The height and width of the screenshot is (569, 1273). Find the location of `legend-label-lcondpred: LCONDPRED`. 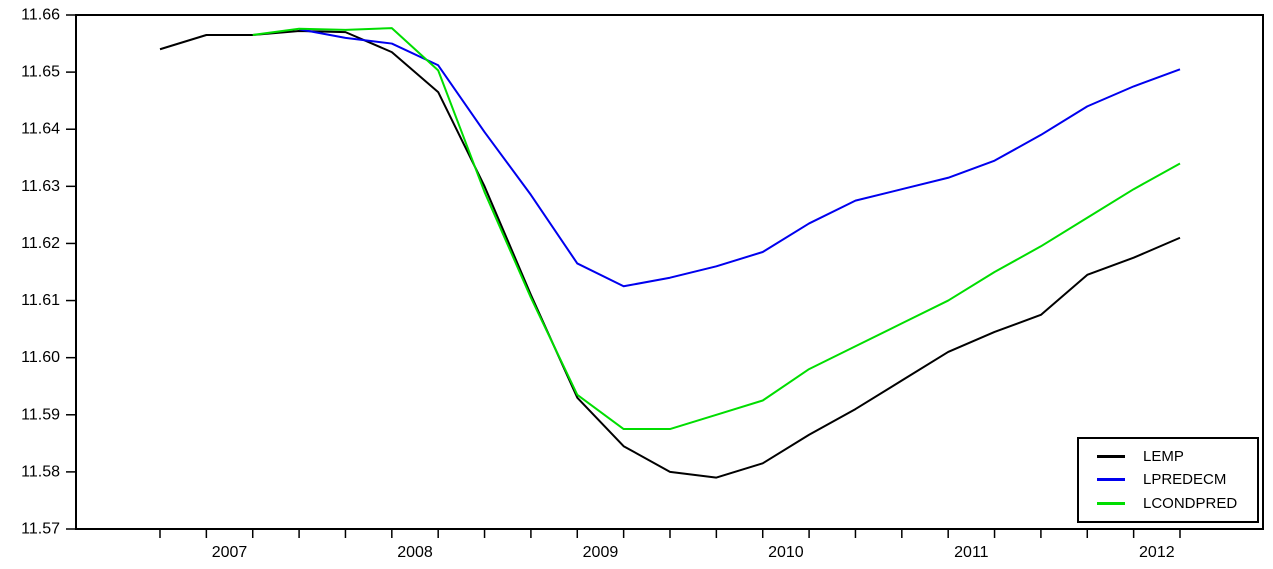

legend-label-lcondpred: LCONDPRED is located at coordinates (1190, 503).